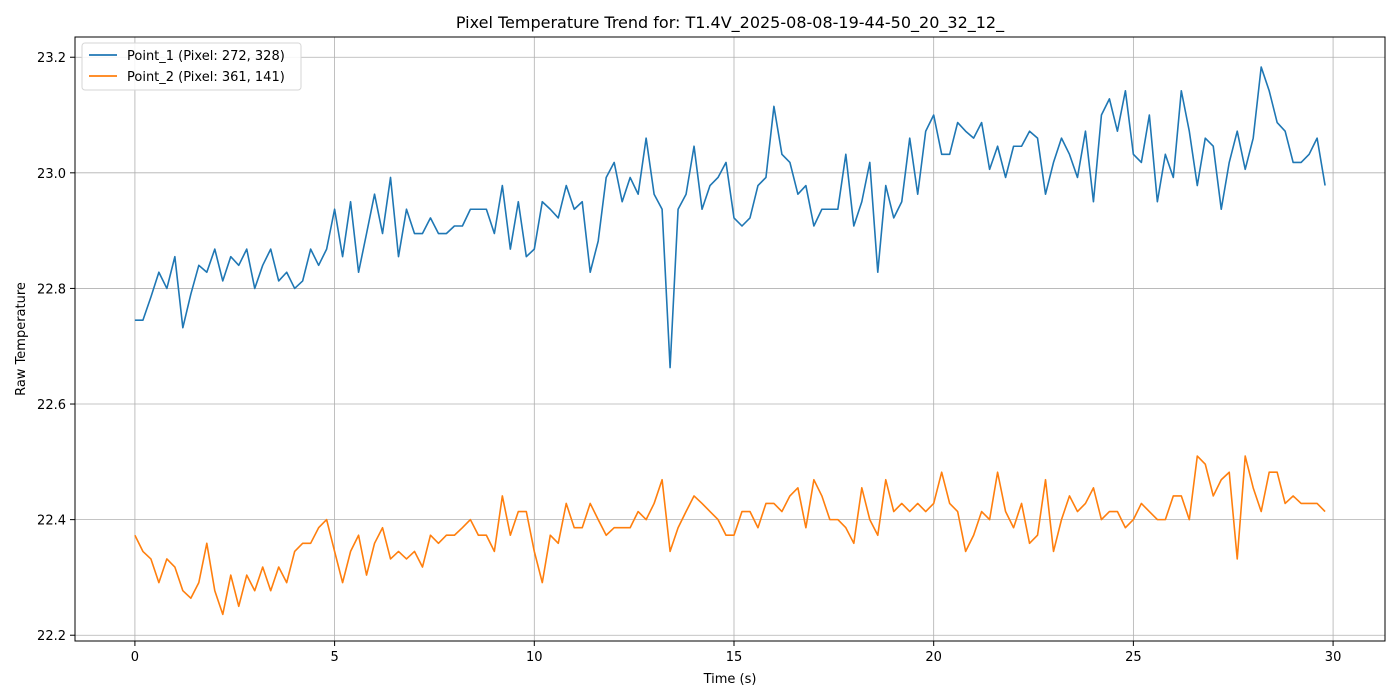 This screenshot has width=1400, height=700. I want to click on x-axis-label: Time (s), so click(730, 679).